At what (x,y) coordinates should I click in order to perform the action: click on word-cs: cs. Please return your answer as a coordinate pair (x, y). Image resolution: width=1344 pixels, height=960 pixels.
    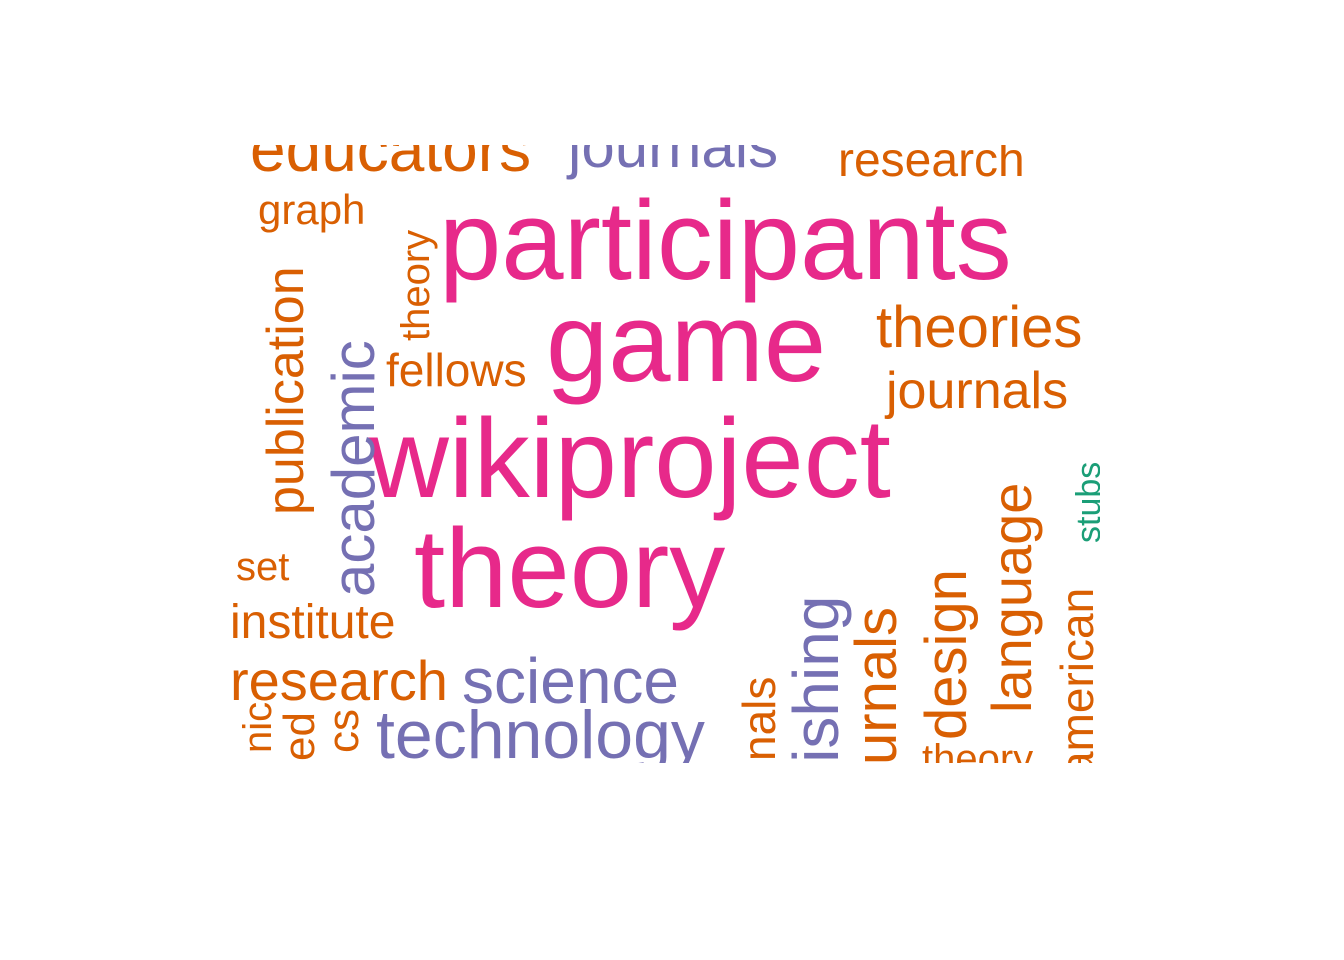
    Looking at the image, I should click on (343, 731).